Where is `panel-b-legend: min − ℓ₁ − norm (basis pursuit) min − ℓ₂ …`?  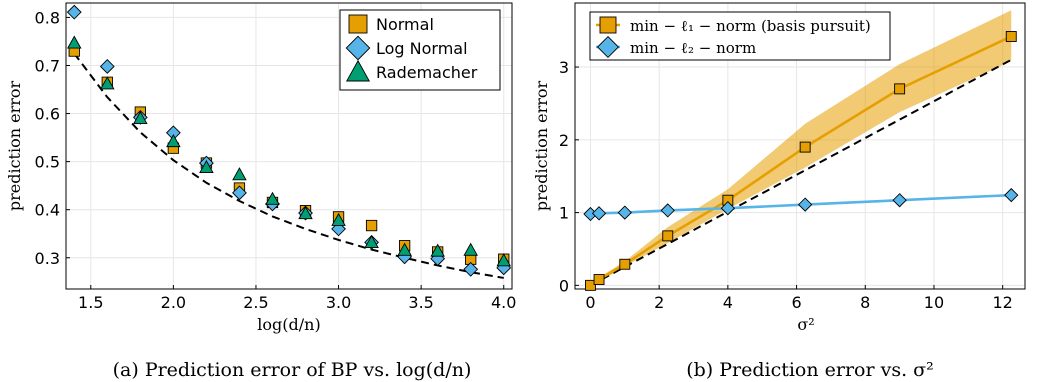 panel-b-legend: min − ℓ₁ − norm (basis pursuit) min − ℓ₂ … is located at coordinates (740, 36).